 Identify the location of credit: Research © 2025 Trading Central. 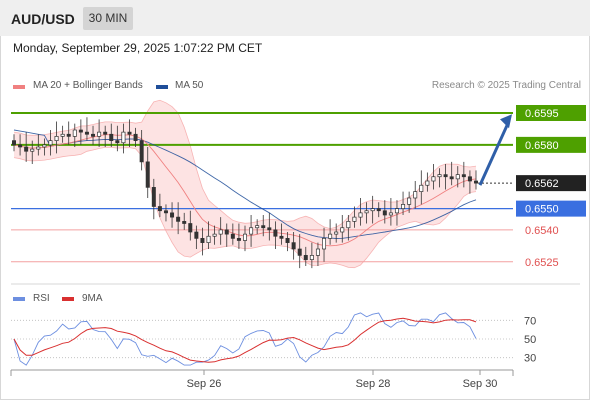
(506, 85).